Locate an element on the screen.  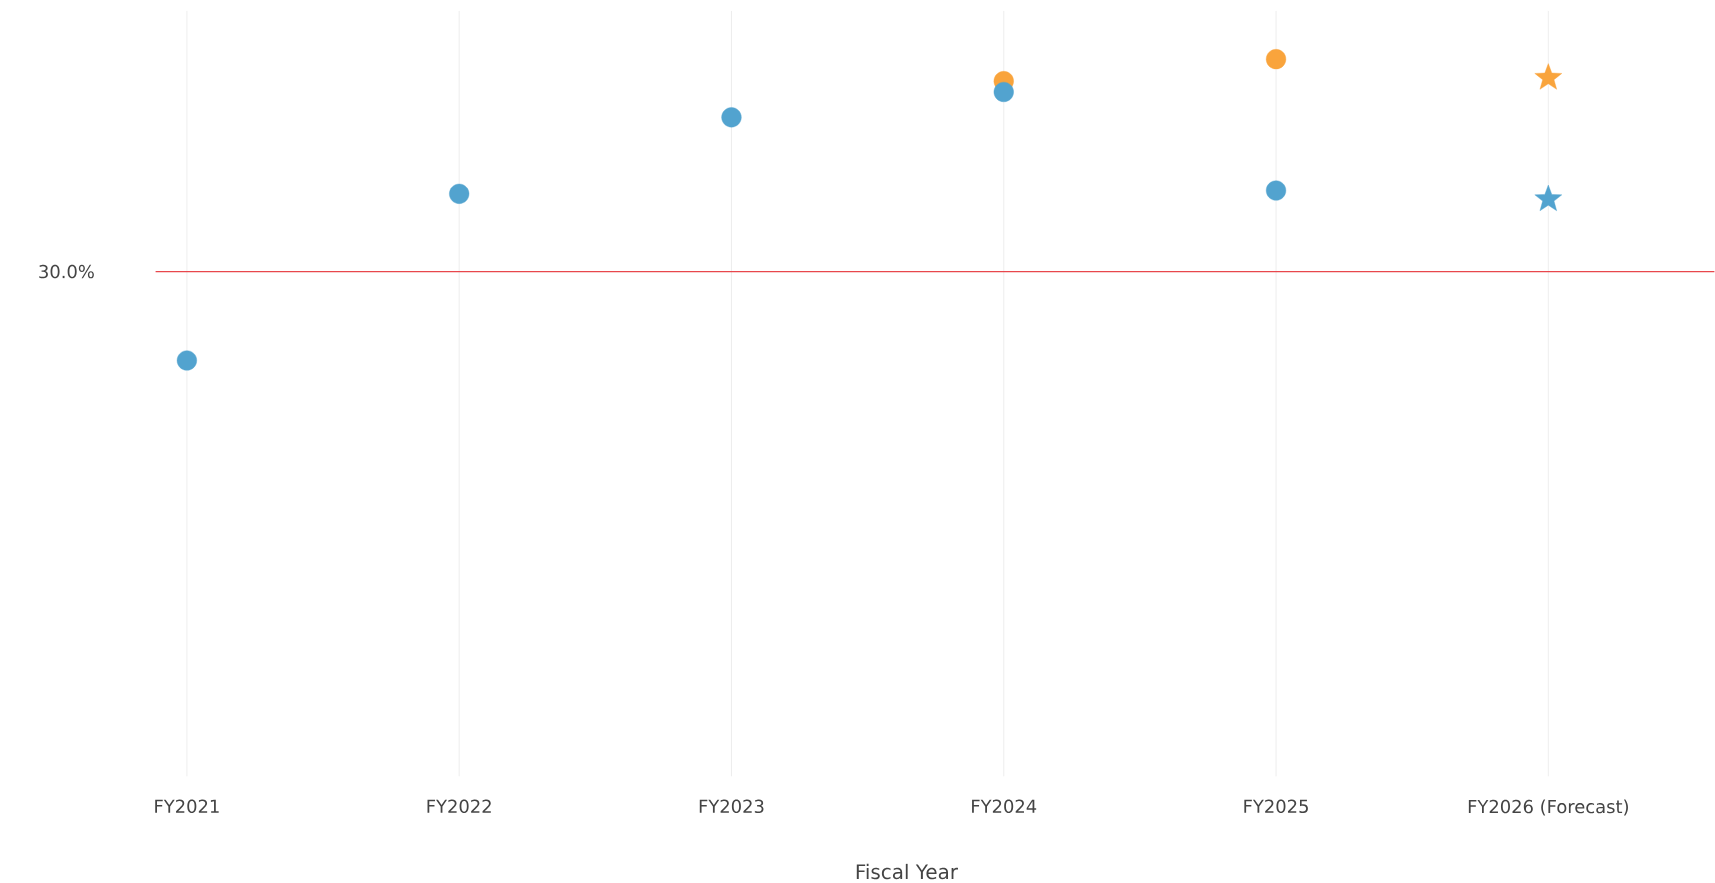
x-tick-label: FY2024 is located at coordinates (1004, 806).